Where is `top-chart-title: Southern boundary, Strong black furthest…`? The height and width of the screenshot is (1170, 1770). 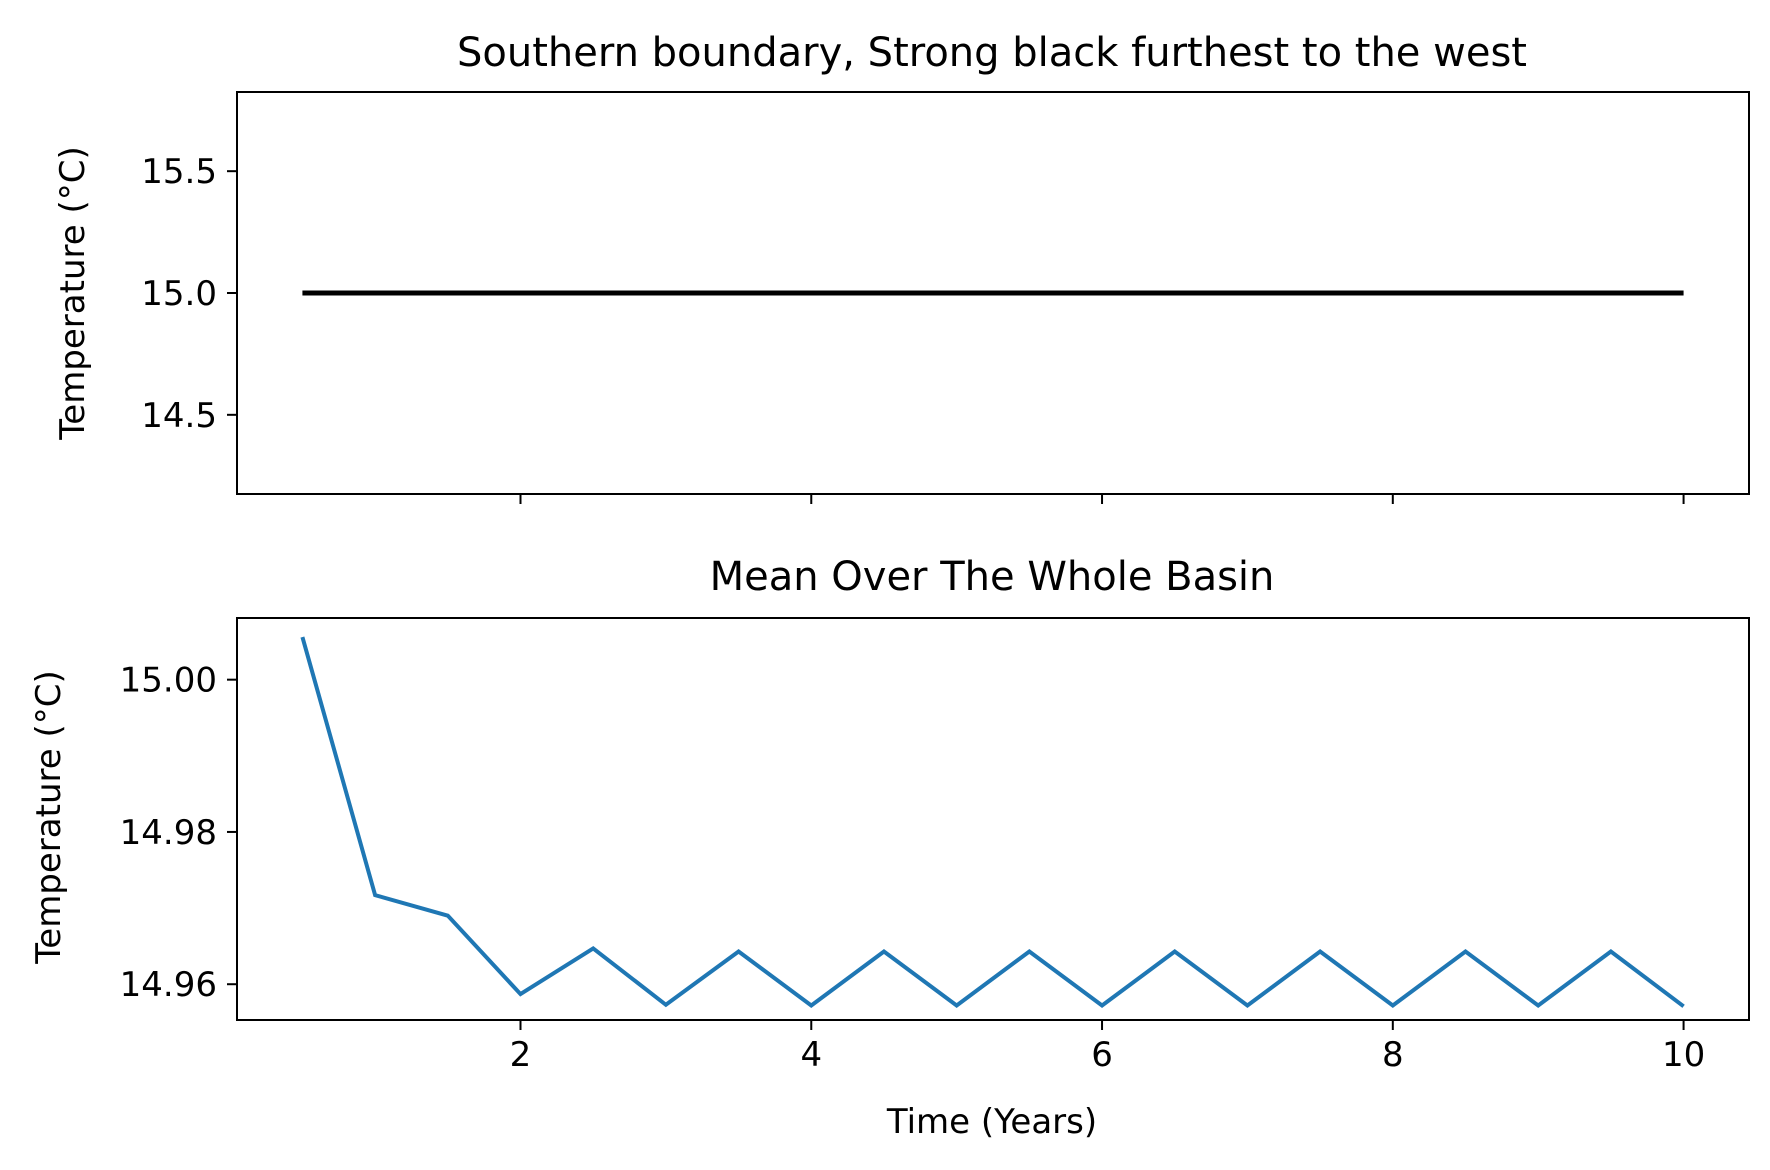
top-chart-title: Southern boundary, Strong black furthest… is located at coordinates (992, 53).